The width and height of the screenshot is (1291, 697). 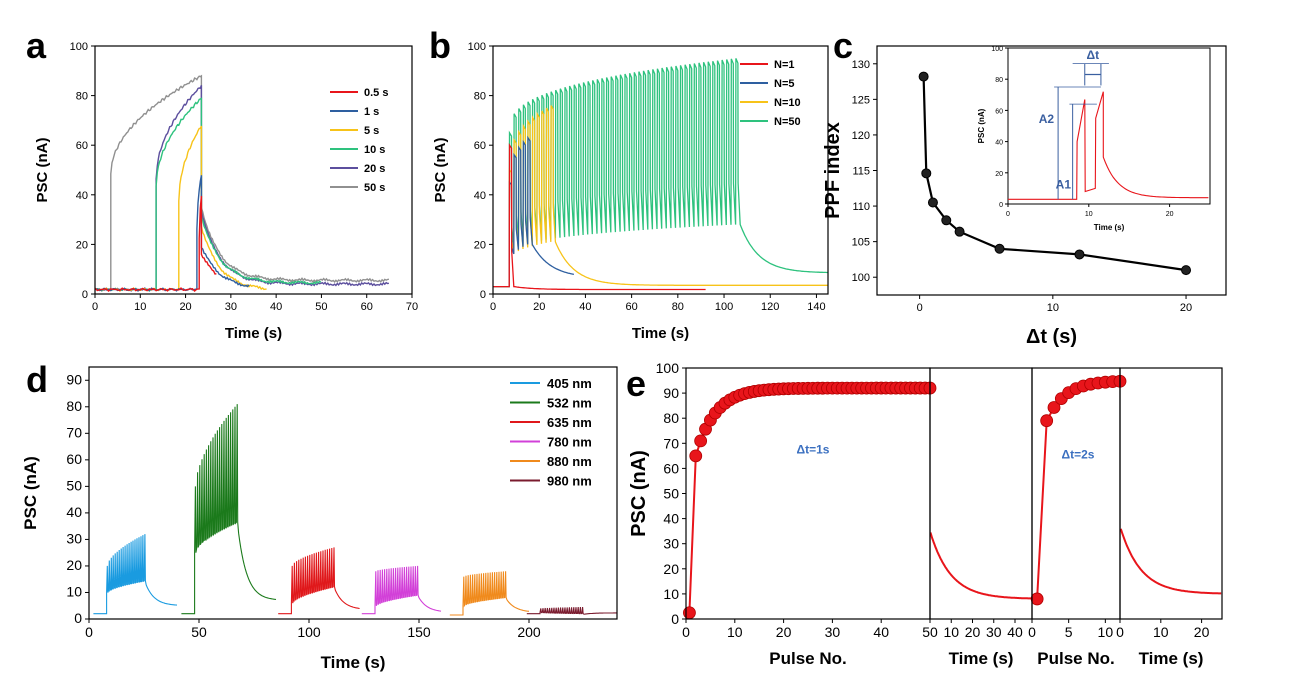 I want to click on panel-e-ytick-label: 40, so click(x=671, y=519).